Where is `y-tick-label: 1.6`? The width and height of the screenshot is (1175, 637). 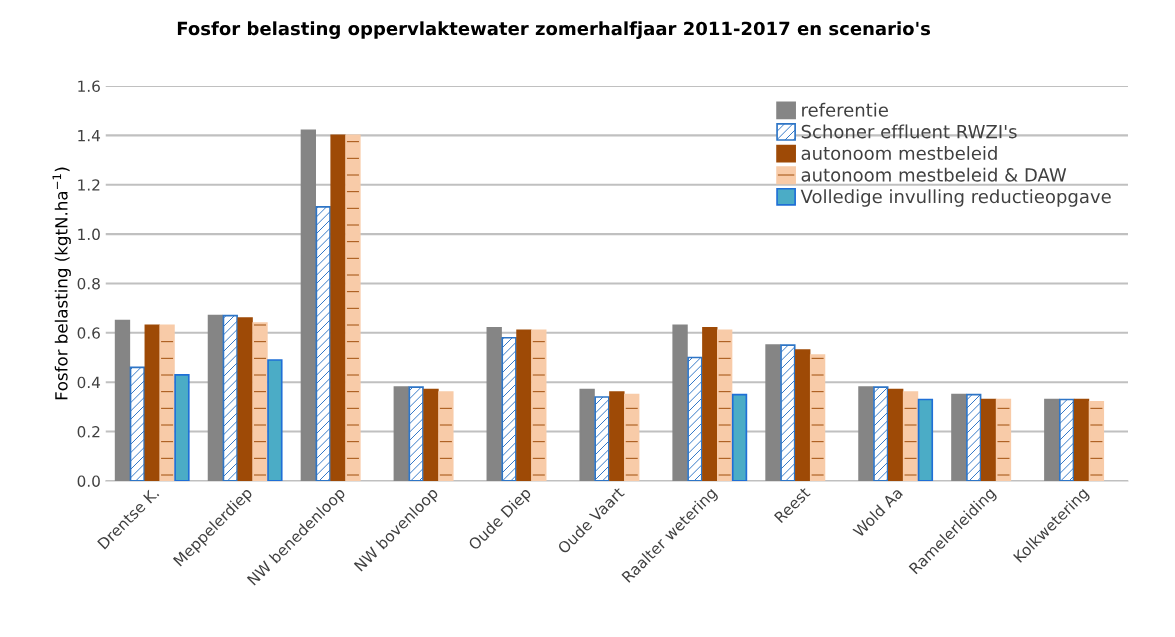
y-tick-label: 1.6 is located at coordinates (89, 86).